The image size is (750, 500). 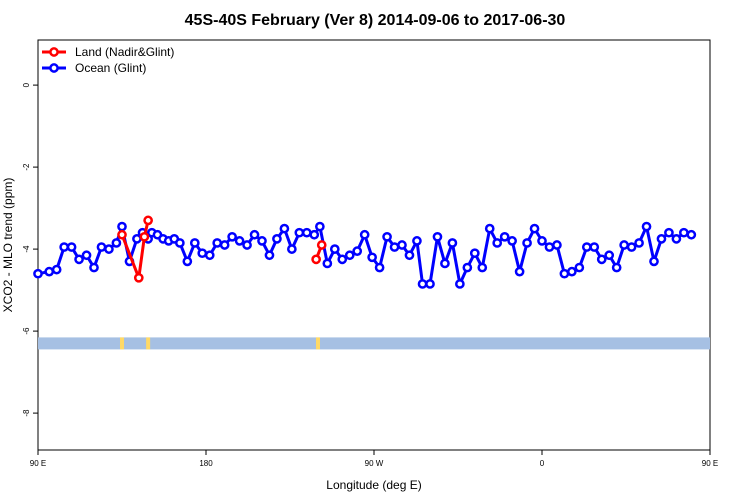 I want to click on x-axis: 90 E 180 90 W 0 90 E, so click(x=374, y=459).